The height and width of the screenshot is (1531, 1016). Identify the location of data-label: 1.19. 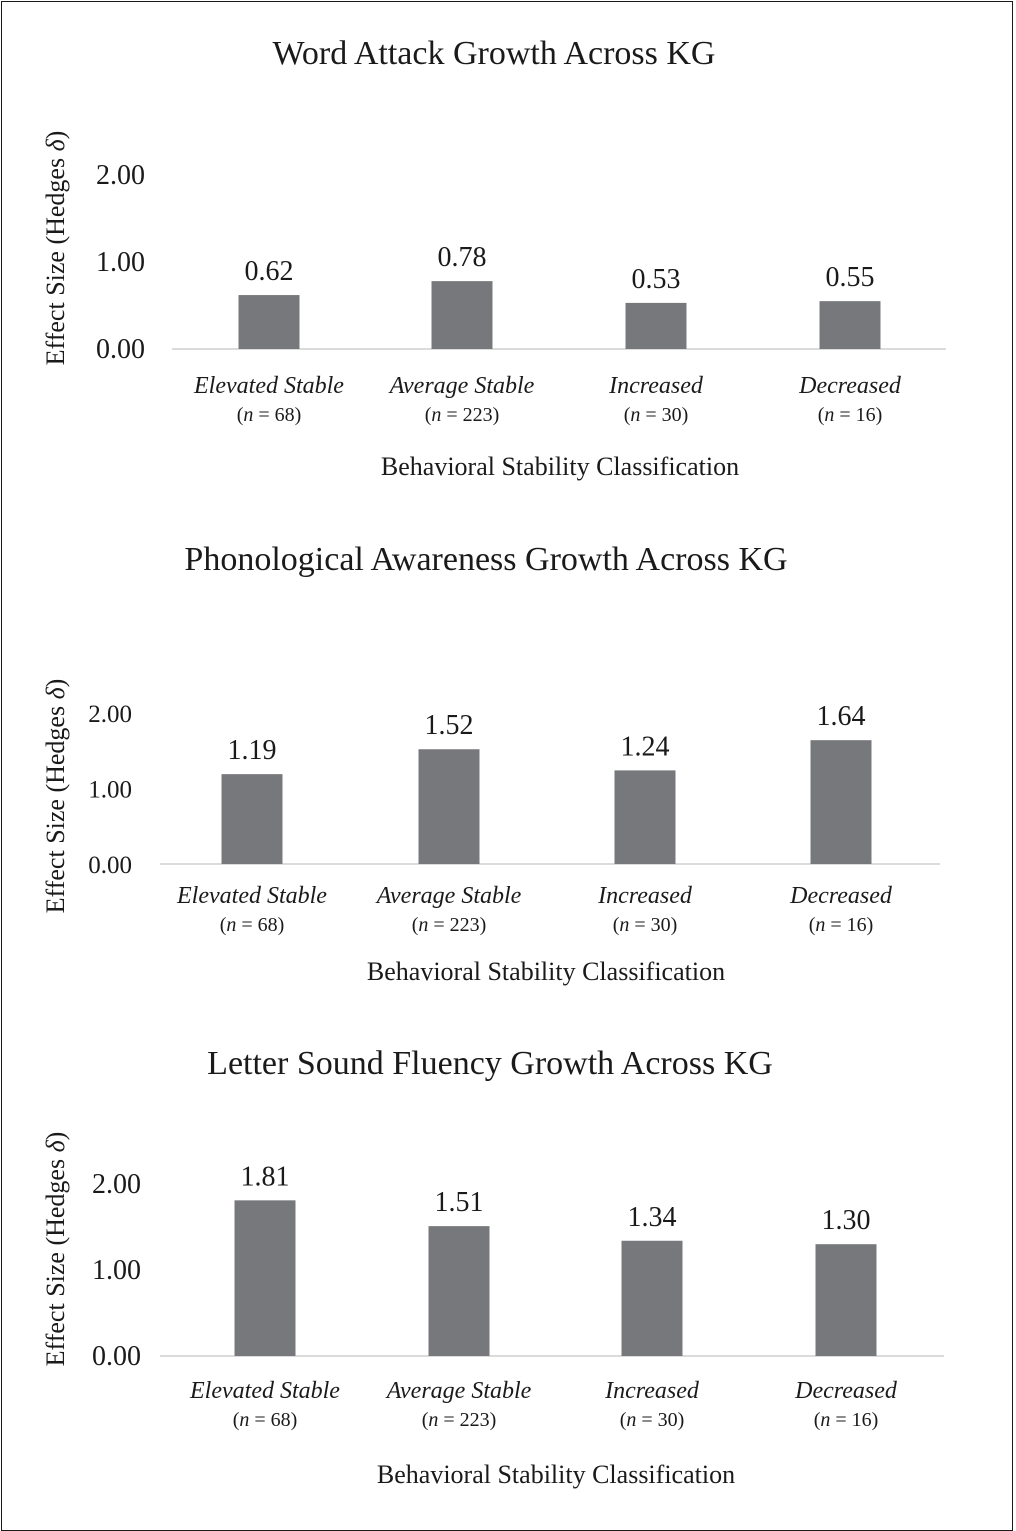
(252, 750).